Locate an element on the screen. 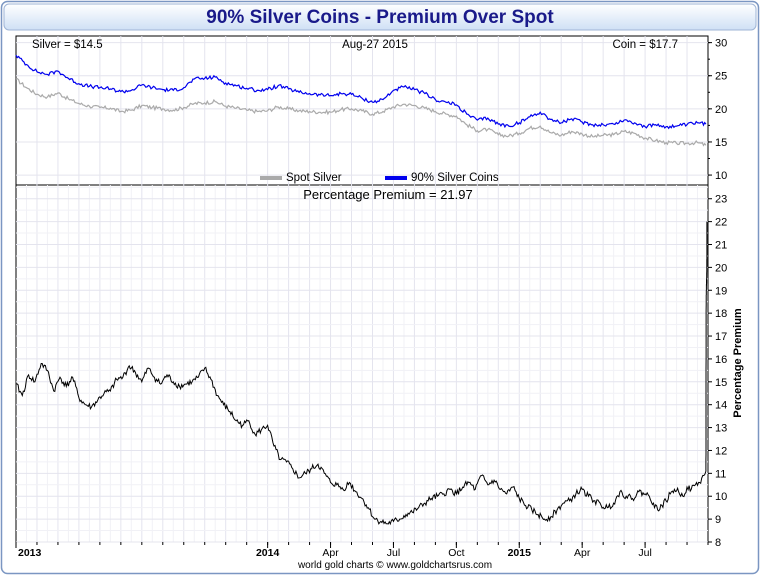 Image resolution: width=760 pixels, height=580 pixels. title-bar is located at coordinates (380, 17).